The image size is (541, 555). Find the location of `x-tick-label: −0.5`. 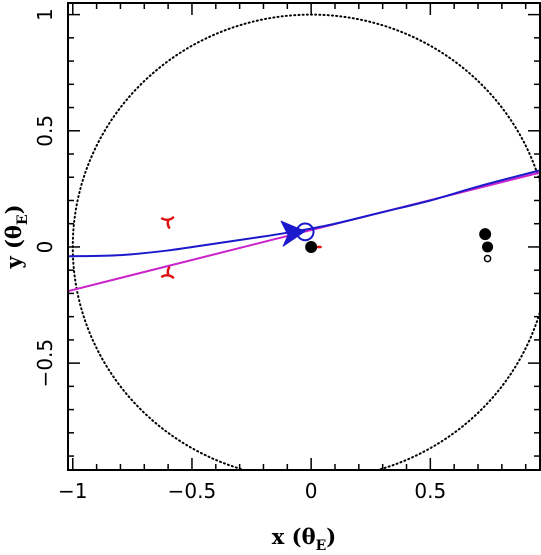

x-tick-label: −0.5 is located at coordinates (192, 491).